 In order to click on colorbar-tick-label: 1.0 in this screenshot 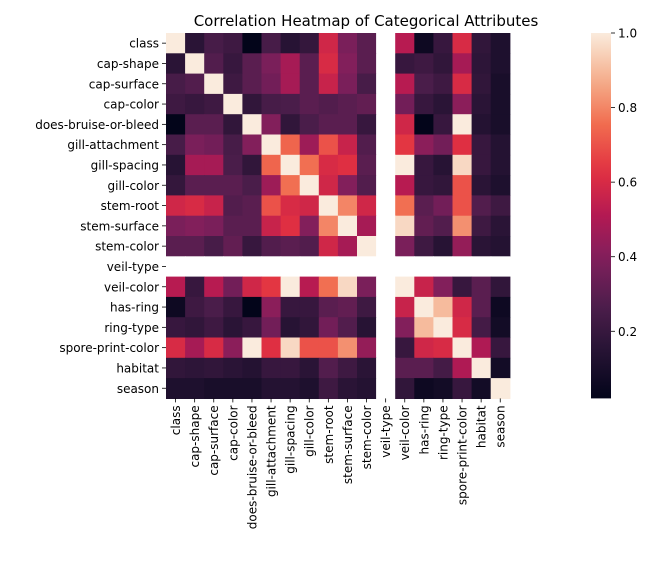, I will do `click(627, 34)`.